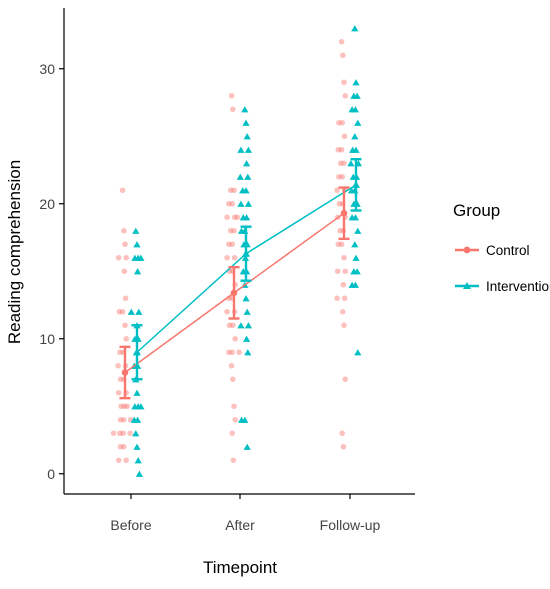 This screenshot has width=550, height=589. What do you see at coordinates (502, 268) in the screenshot?
I see `legend-items: Control Intervention` at bounding box center [502, 268].